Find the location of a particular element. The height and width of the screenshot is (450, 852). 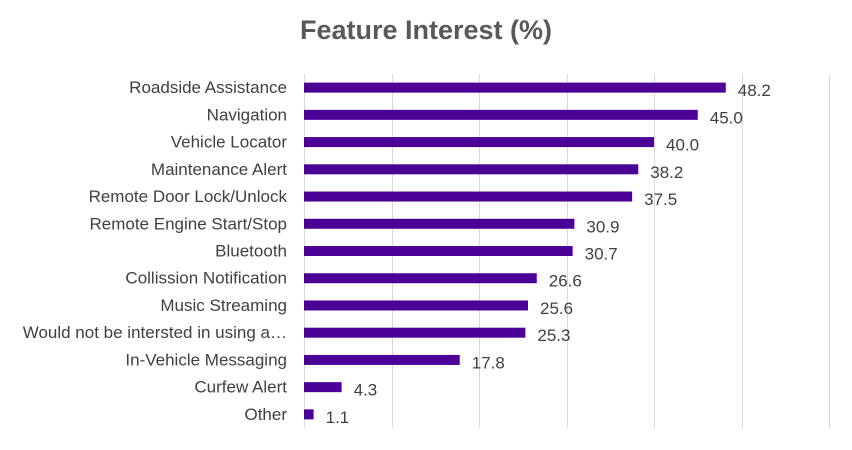

category-label: In-Vehicle Messaging is located at coordinates (206, 359).